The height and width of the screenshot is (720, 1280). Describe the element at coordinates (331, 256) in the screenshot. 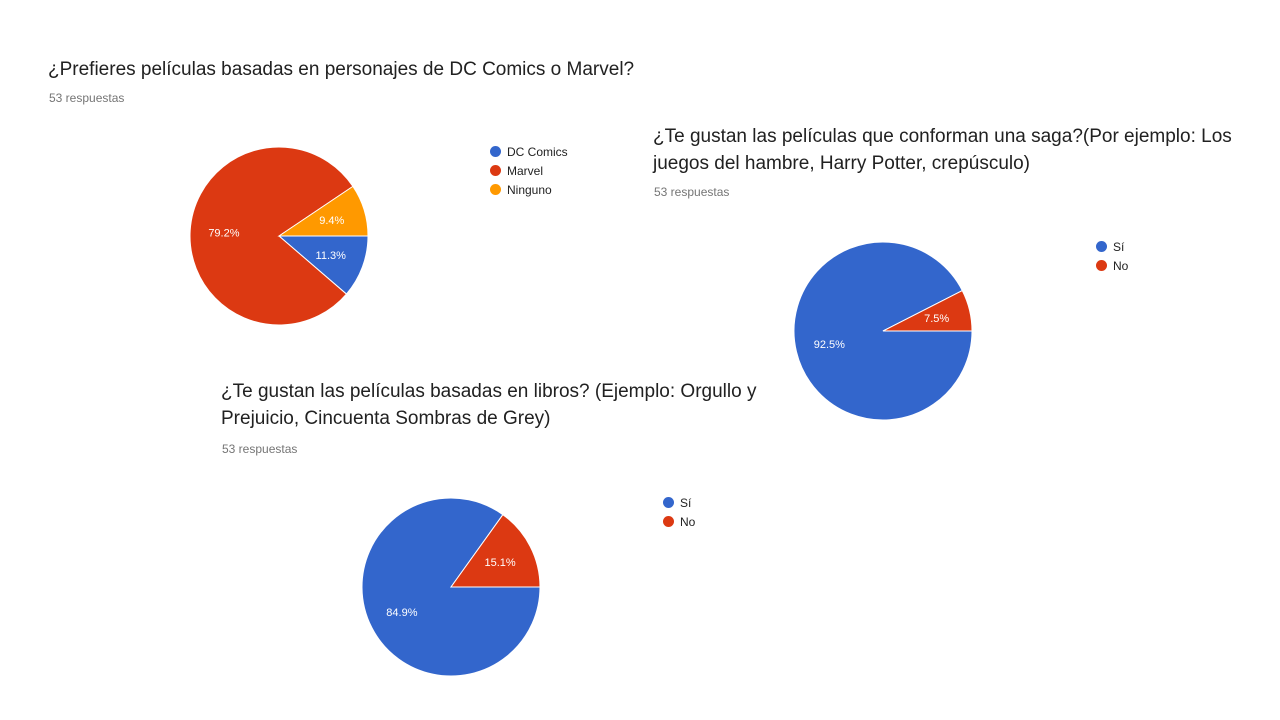

I see `slice-label: 11.3%` at that location.